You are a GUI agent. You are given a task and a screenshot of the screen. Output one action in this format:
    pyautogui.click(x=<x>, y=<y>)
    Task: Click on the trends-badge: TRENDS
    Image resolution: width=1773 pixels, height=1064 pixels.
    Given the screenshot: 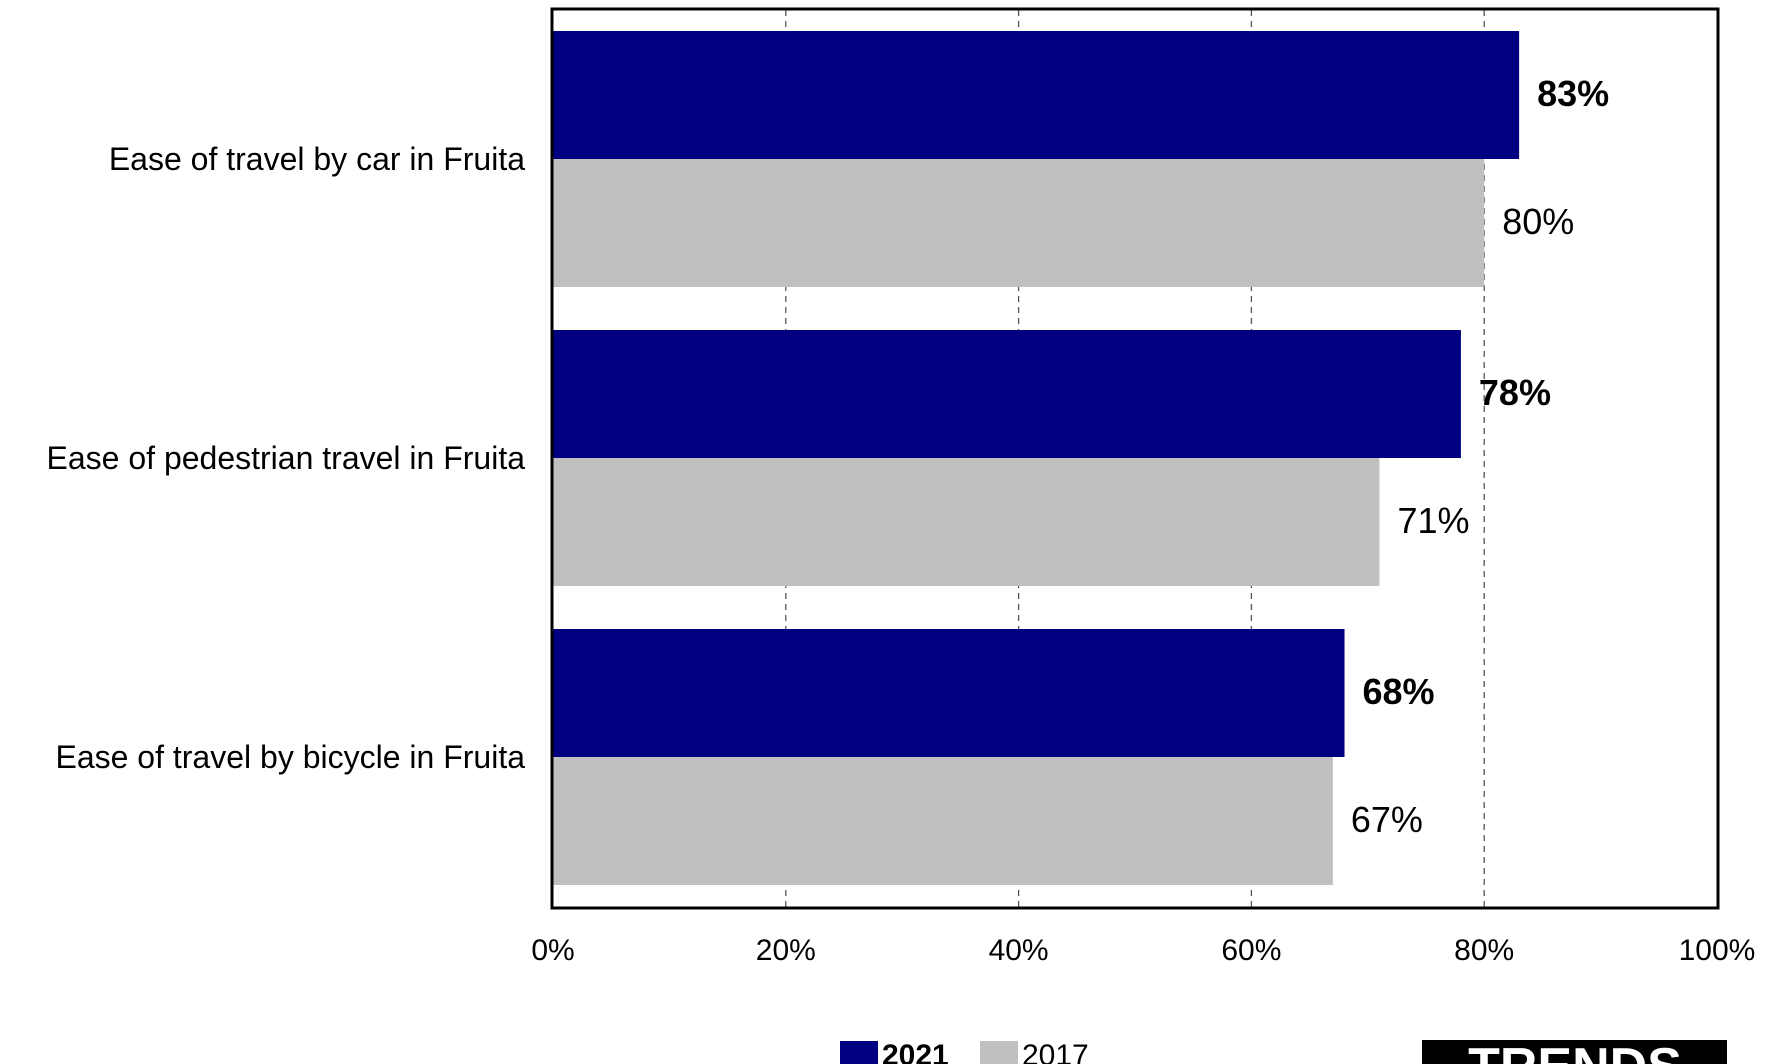 What is the action you would take?
    pyautogui.click(x=1574, y=1051)
    